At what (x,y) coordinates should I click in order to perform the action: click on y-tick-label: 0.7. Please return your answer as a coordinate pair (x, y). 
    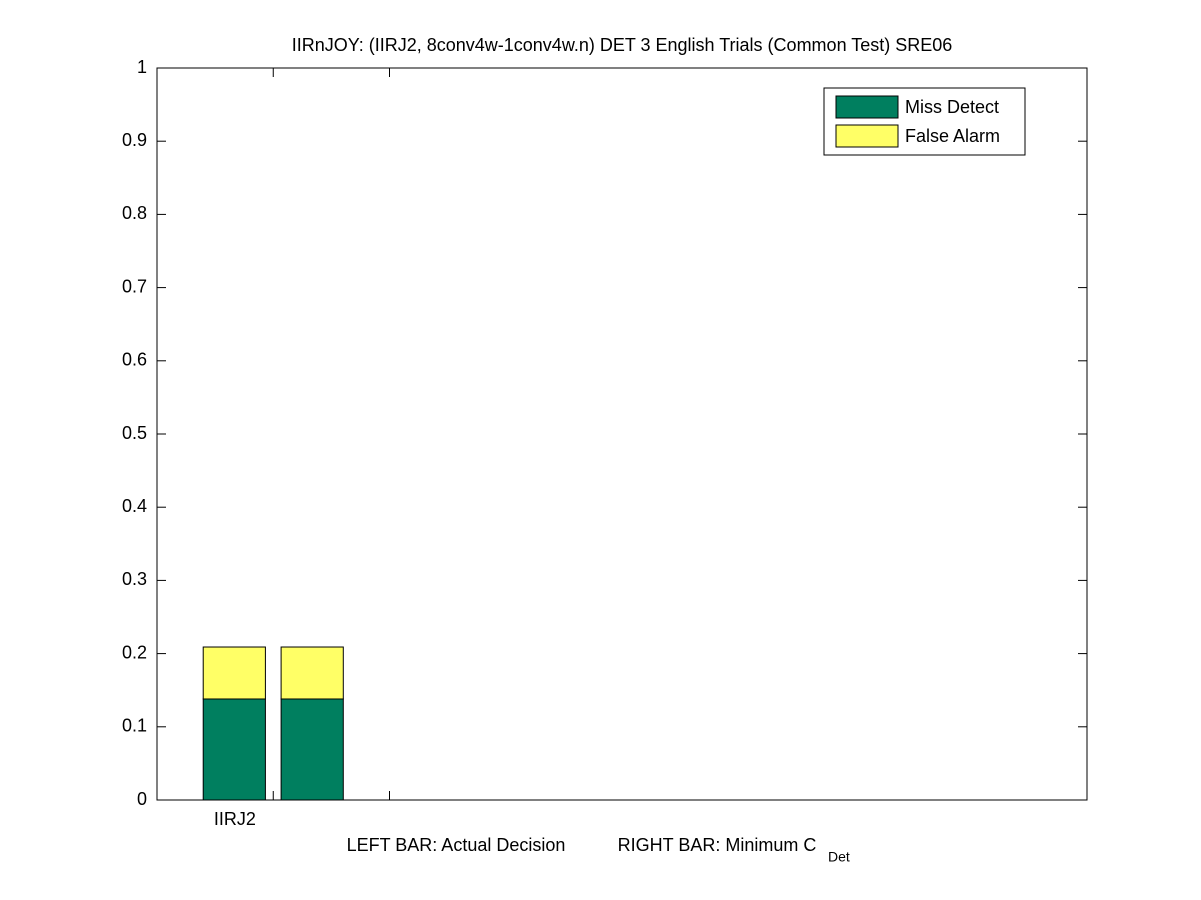
    Looking at the image, I should click on (134, 286).